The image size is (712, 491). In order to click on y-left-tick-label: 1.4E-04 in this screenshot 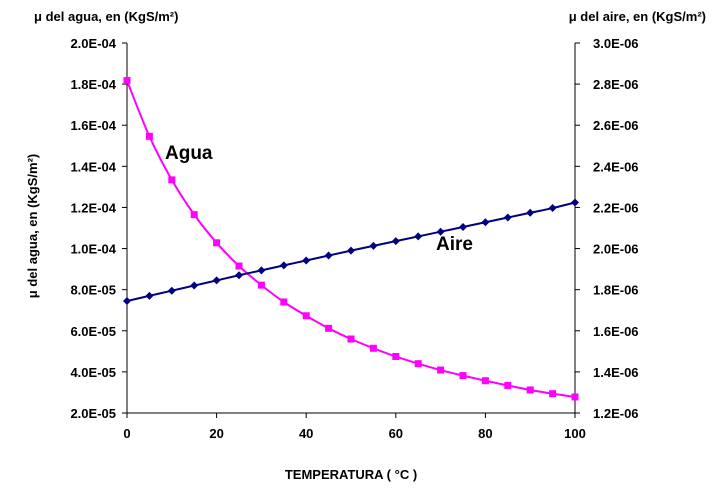, I will do `click(93, 166)`.